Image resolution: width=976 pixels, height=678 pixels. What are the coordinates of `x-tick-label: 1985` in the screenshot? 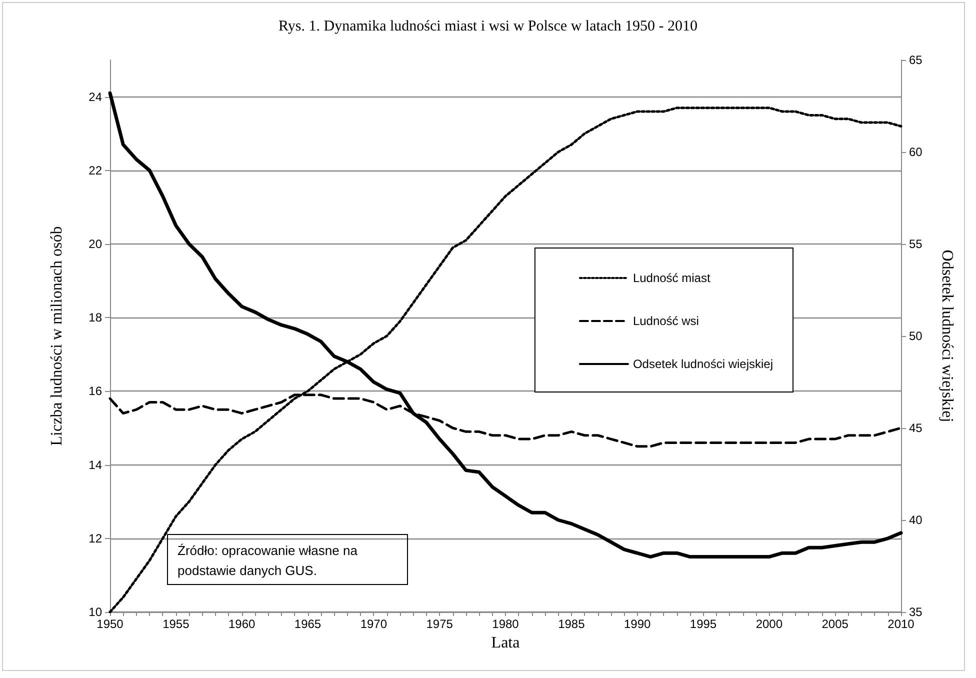 It's located at (572, 624).